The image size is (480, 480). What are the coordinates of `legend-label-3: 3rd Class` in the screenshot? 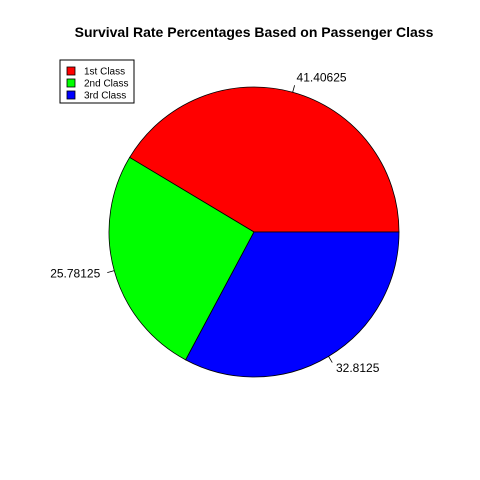 It's located at (105, 96).